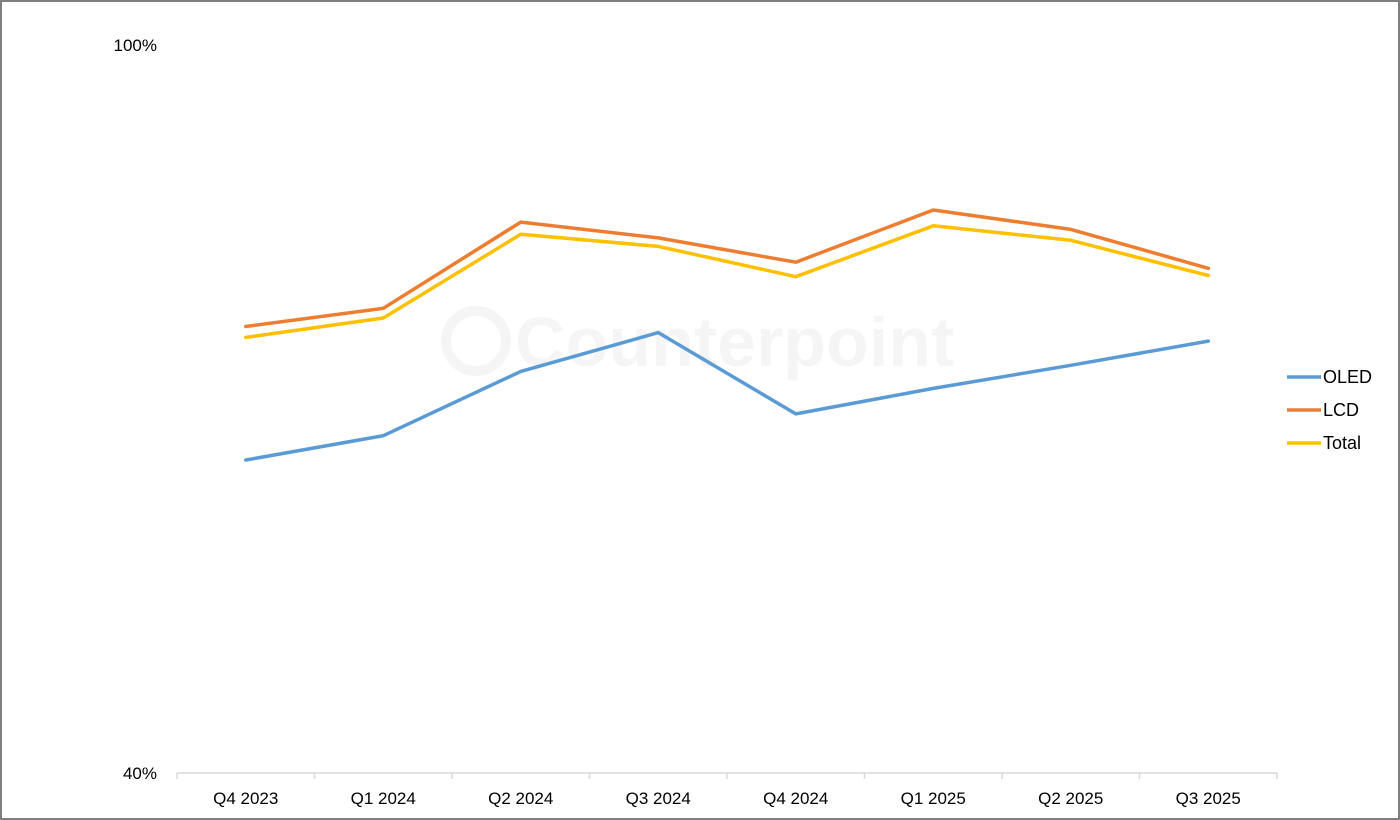 This screenshot has width=1400, height=820. Describe the element at coordinates (1070, 798) in the screenshot. I see `x-tick-label: Q2 2025` at that location.